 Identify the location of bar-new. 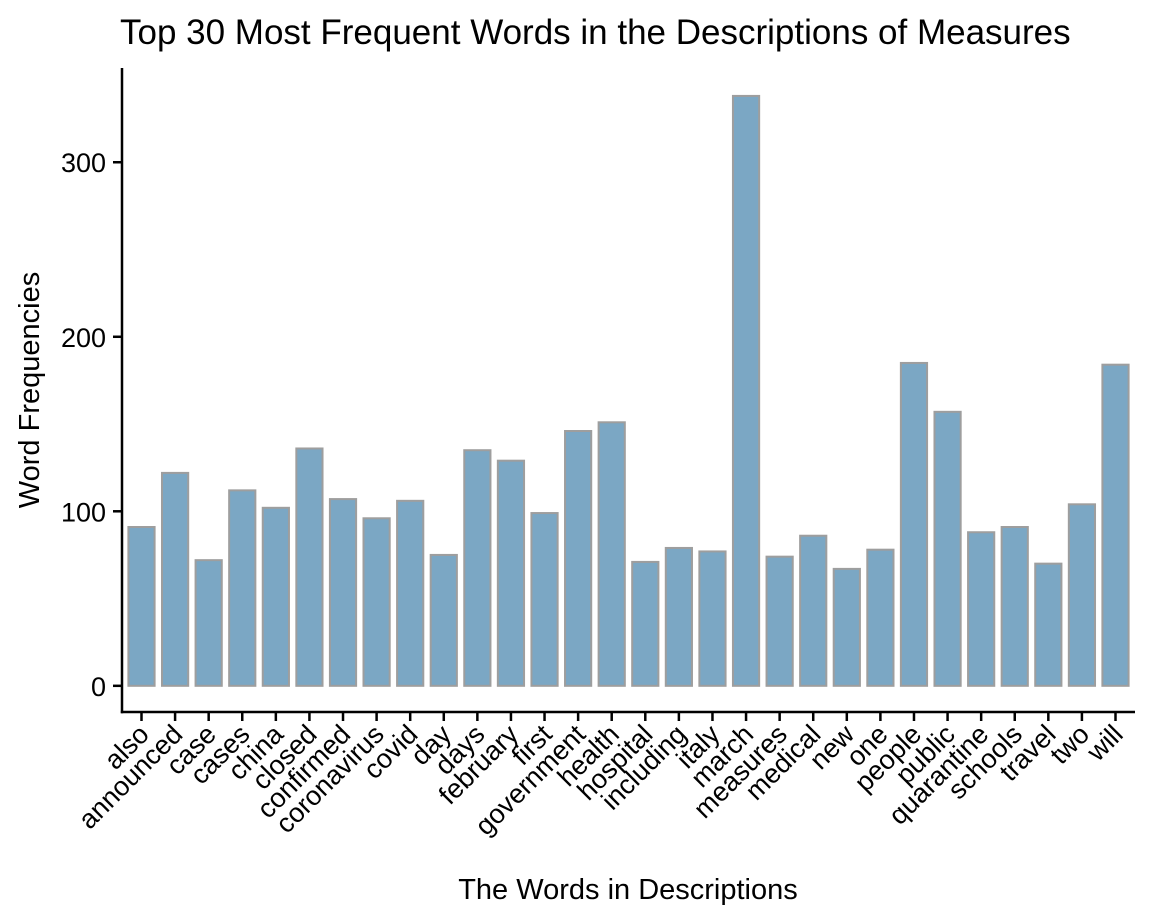
(846, 627).